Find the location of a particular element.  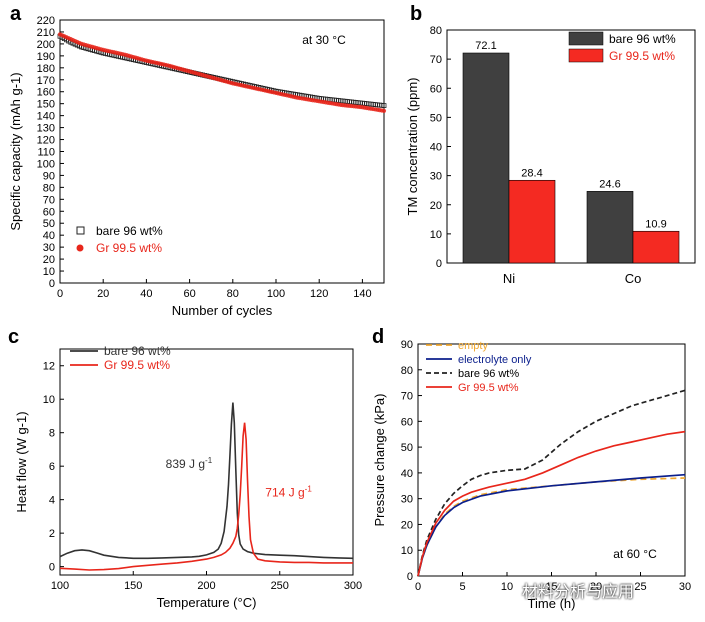

legend-label-d: bare 96 wt% is located at coordinates (488, 374).